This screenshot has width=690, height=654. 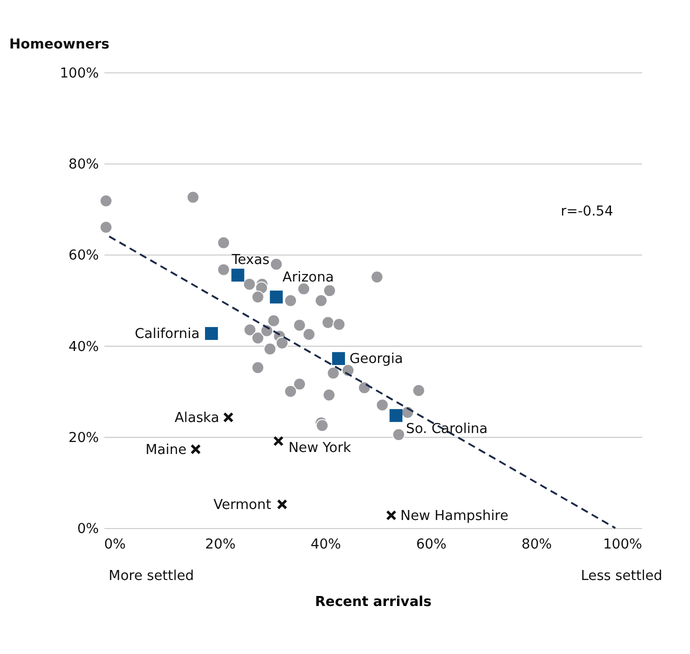 I want to click on x-tick-label: 20%, so click(x=220, y=544).